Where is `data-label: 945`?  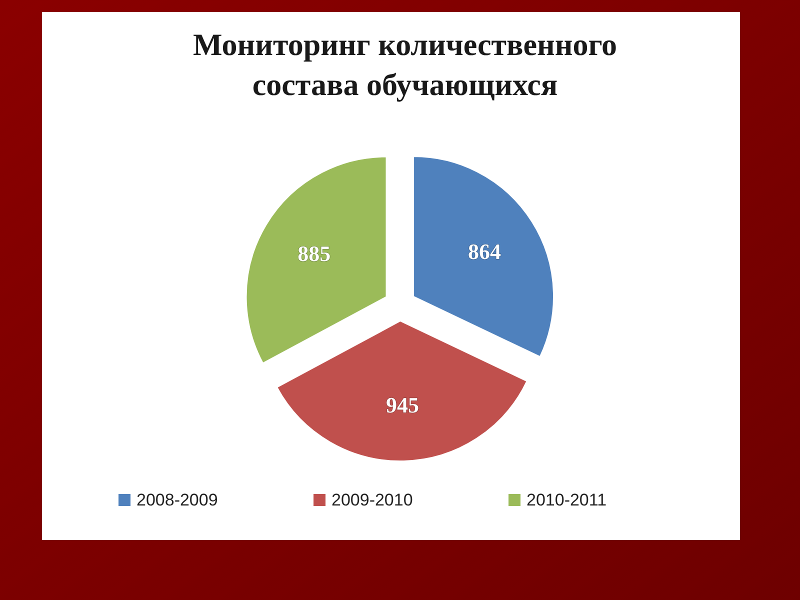
data-label: 945 is located at coordinates (402, 405).